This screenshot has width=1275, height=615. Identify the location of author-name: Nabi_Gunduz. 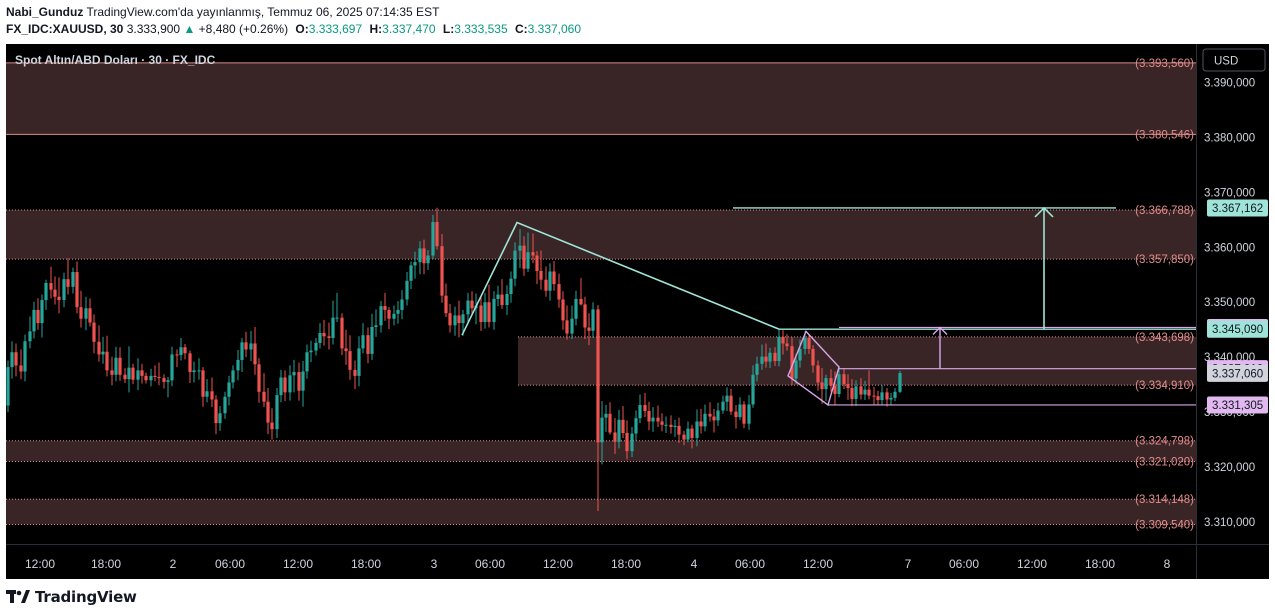
(45, 12).